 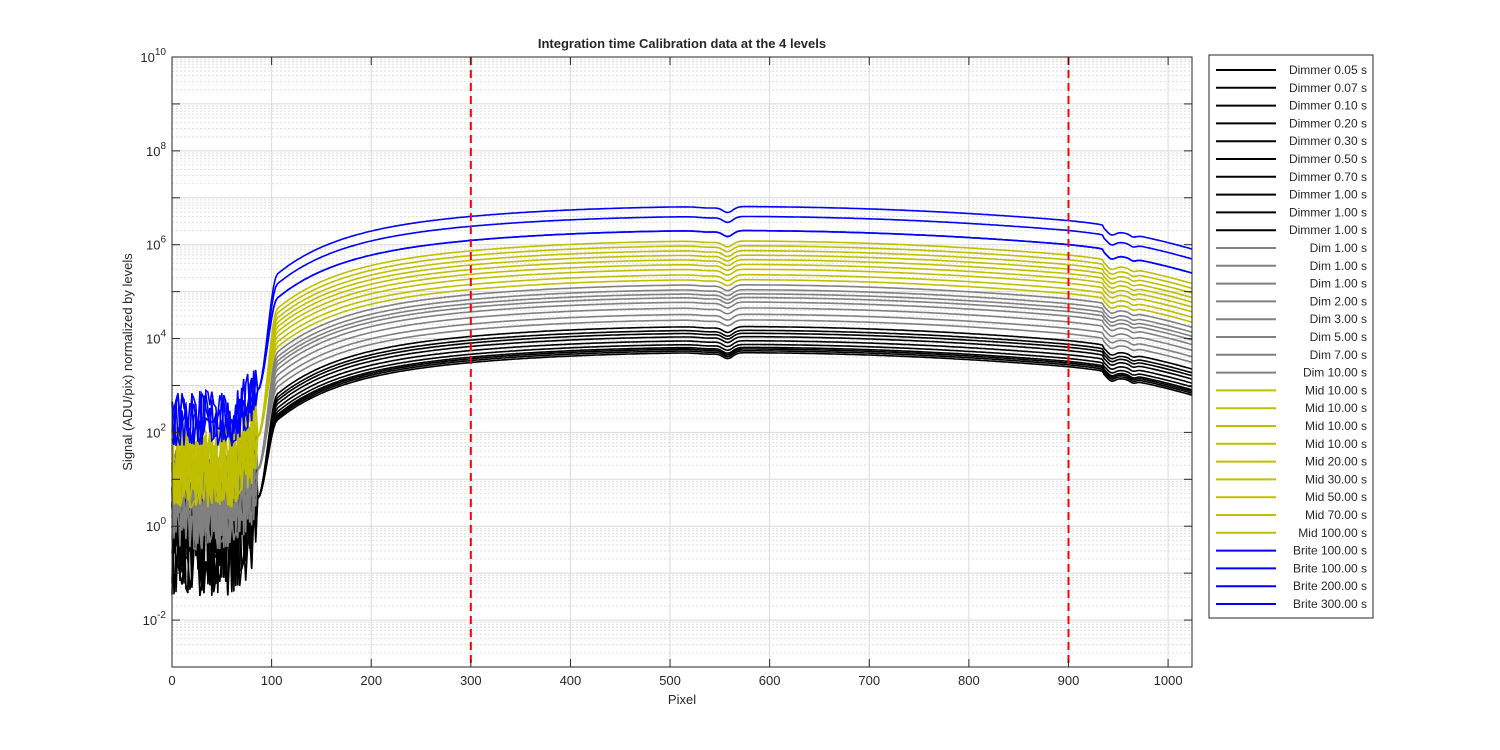 What do you see at coordinates (969, 680) in the screenshot?
I see `x-tick-label: 800` at bounding box center [969, 680].